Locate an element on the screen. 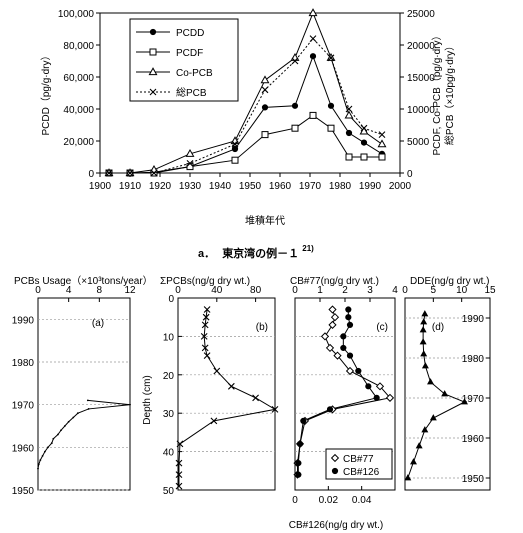 This screenshot has height=533, width=523. ytick-label: 40 is located at coordinates (169, 453).